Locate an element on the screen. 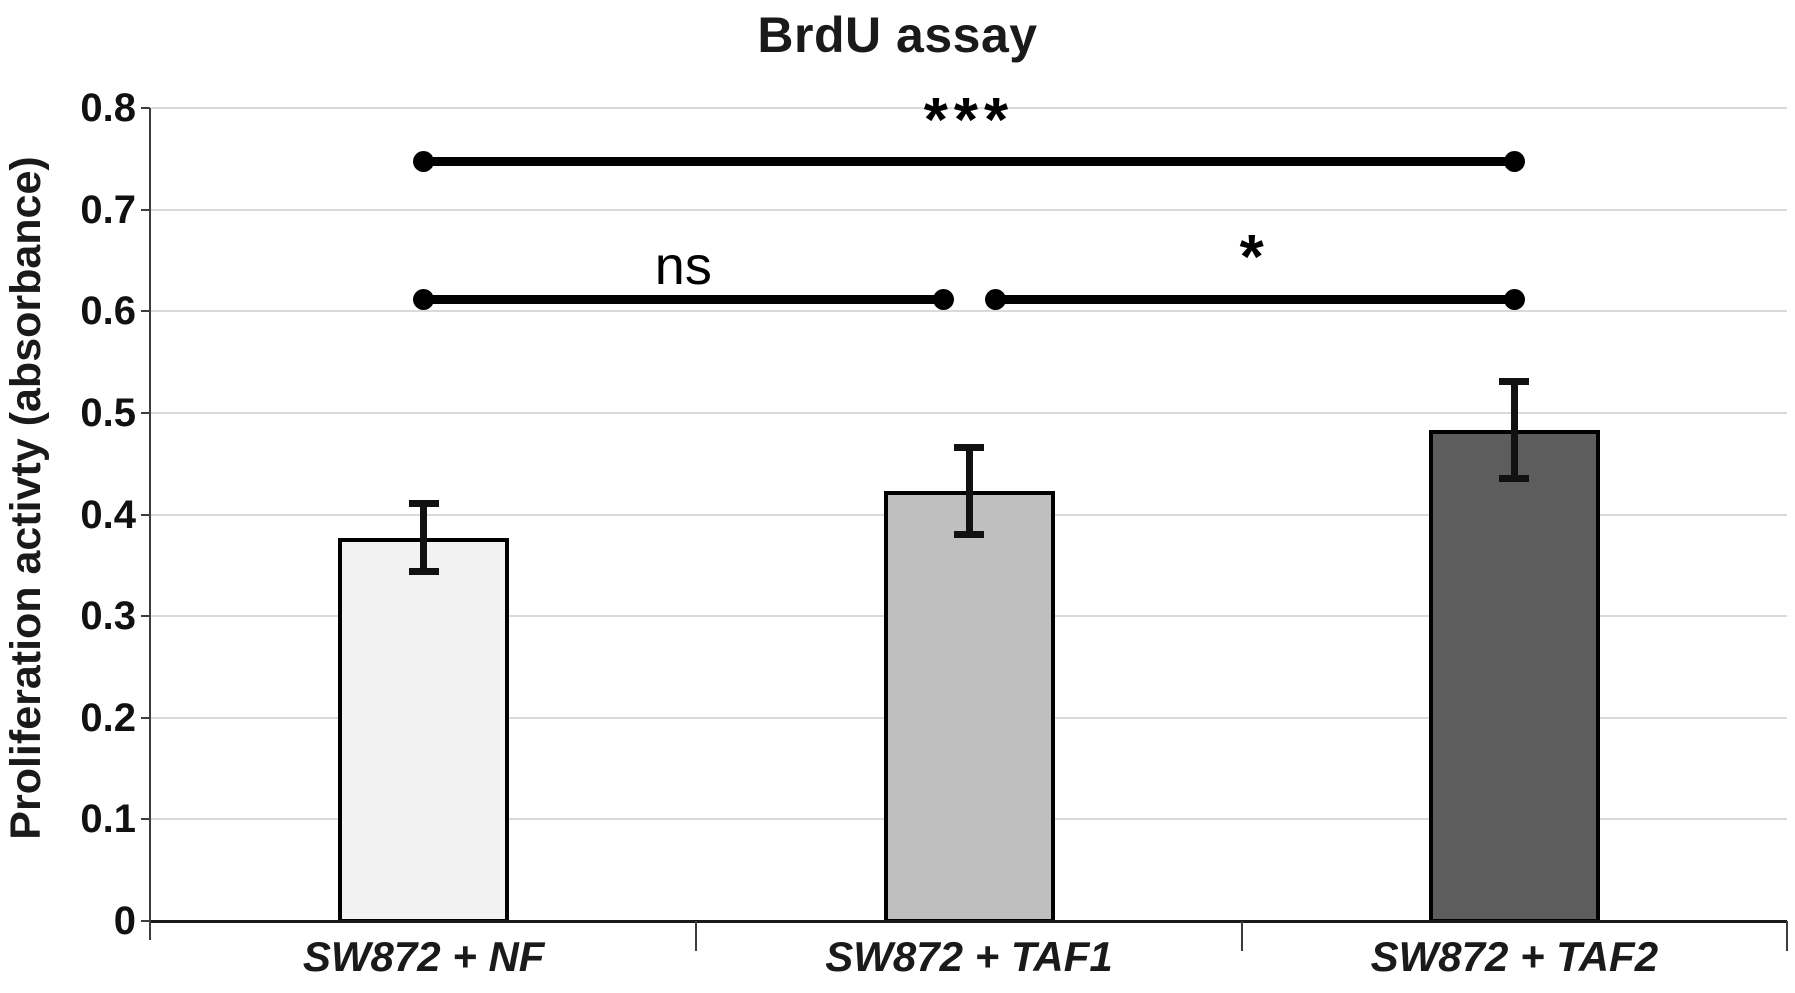  chart-title: BrdU assay is located at coordinates (897, 35).